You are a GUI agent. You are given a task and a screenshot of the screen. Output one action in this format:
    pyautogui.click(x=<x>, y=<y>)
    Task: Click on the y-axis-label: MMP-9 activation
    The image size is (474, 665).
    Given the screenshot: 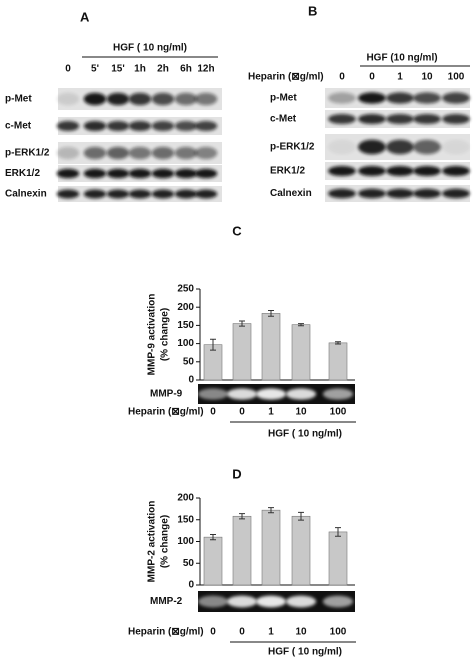 What is the action you would take?
    pyautogui.click(x=152, y=335)
    